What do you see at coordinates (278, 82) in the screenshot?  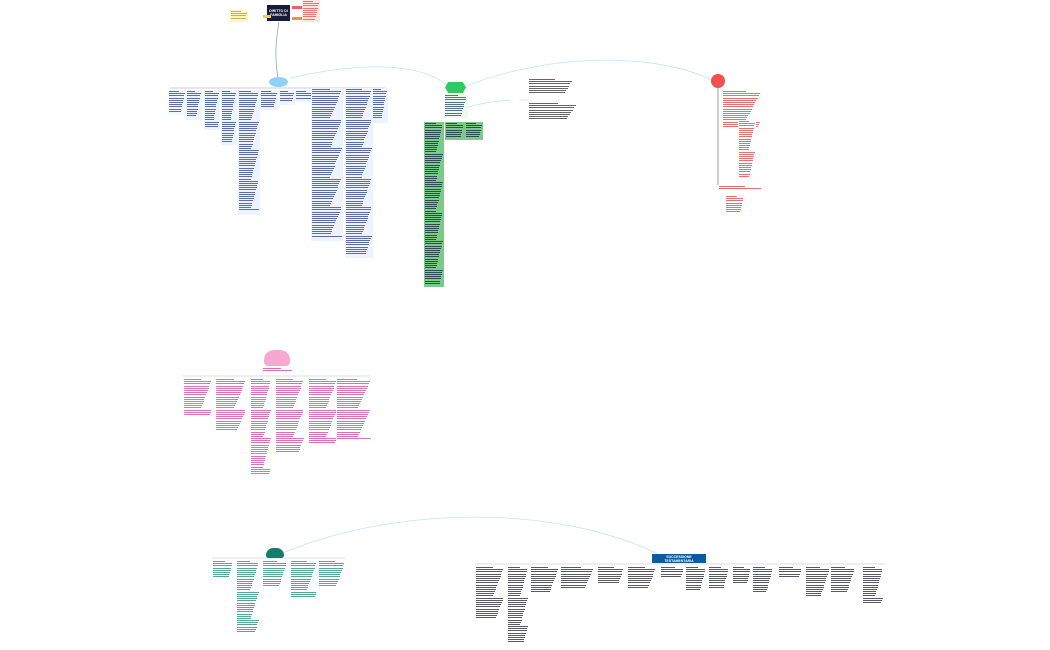 I see `topic-blue` at bounding box center [278, 82].